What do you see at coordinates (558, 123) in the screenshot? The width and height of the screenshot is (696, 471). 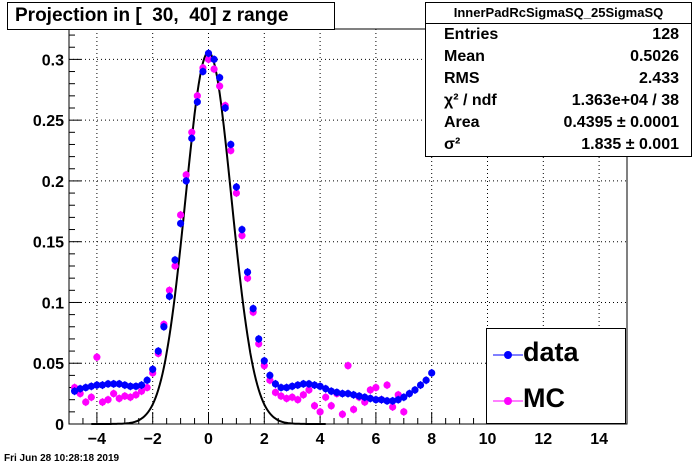 I see `stats-row-area: Area 0.4395 ± 0.0001` at bounding box center [558, 123].